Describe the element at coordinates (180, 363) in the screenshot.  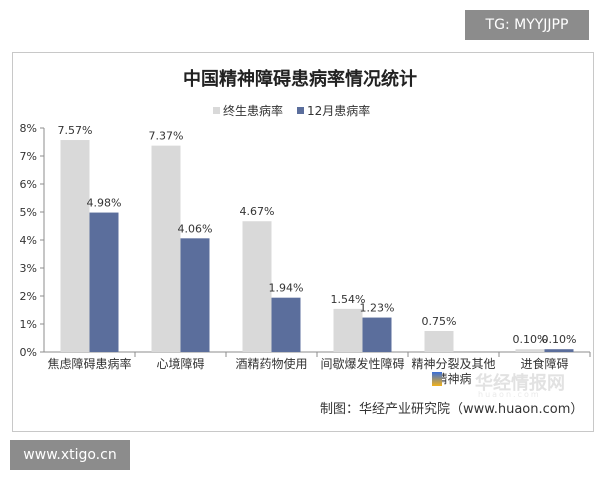
I see `x-tick-label: 心境障碍` at that location.